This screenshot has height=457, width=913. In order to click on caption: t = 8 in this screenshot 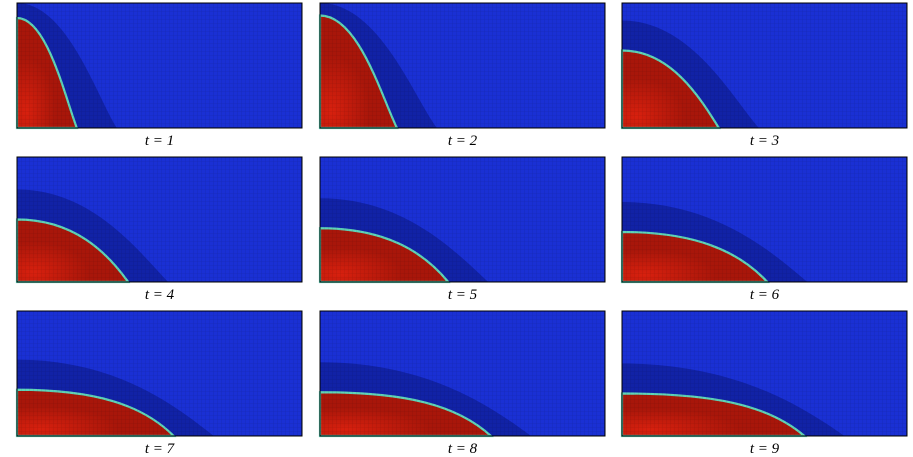, I will do `click(463, 449)`.